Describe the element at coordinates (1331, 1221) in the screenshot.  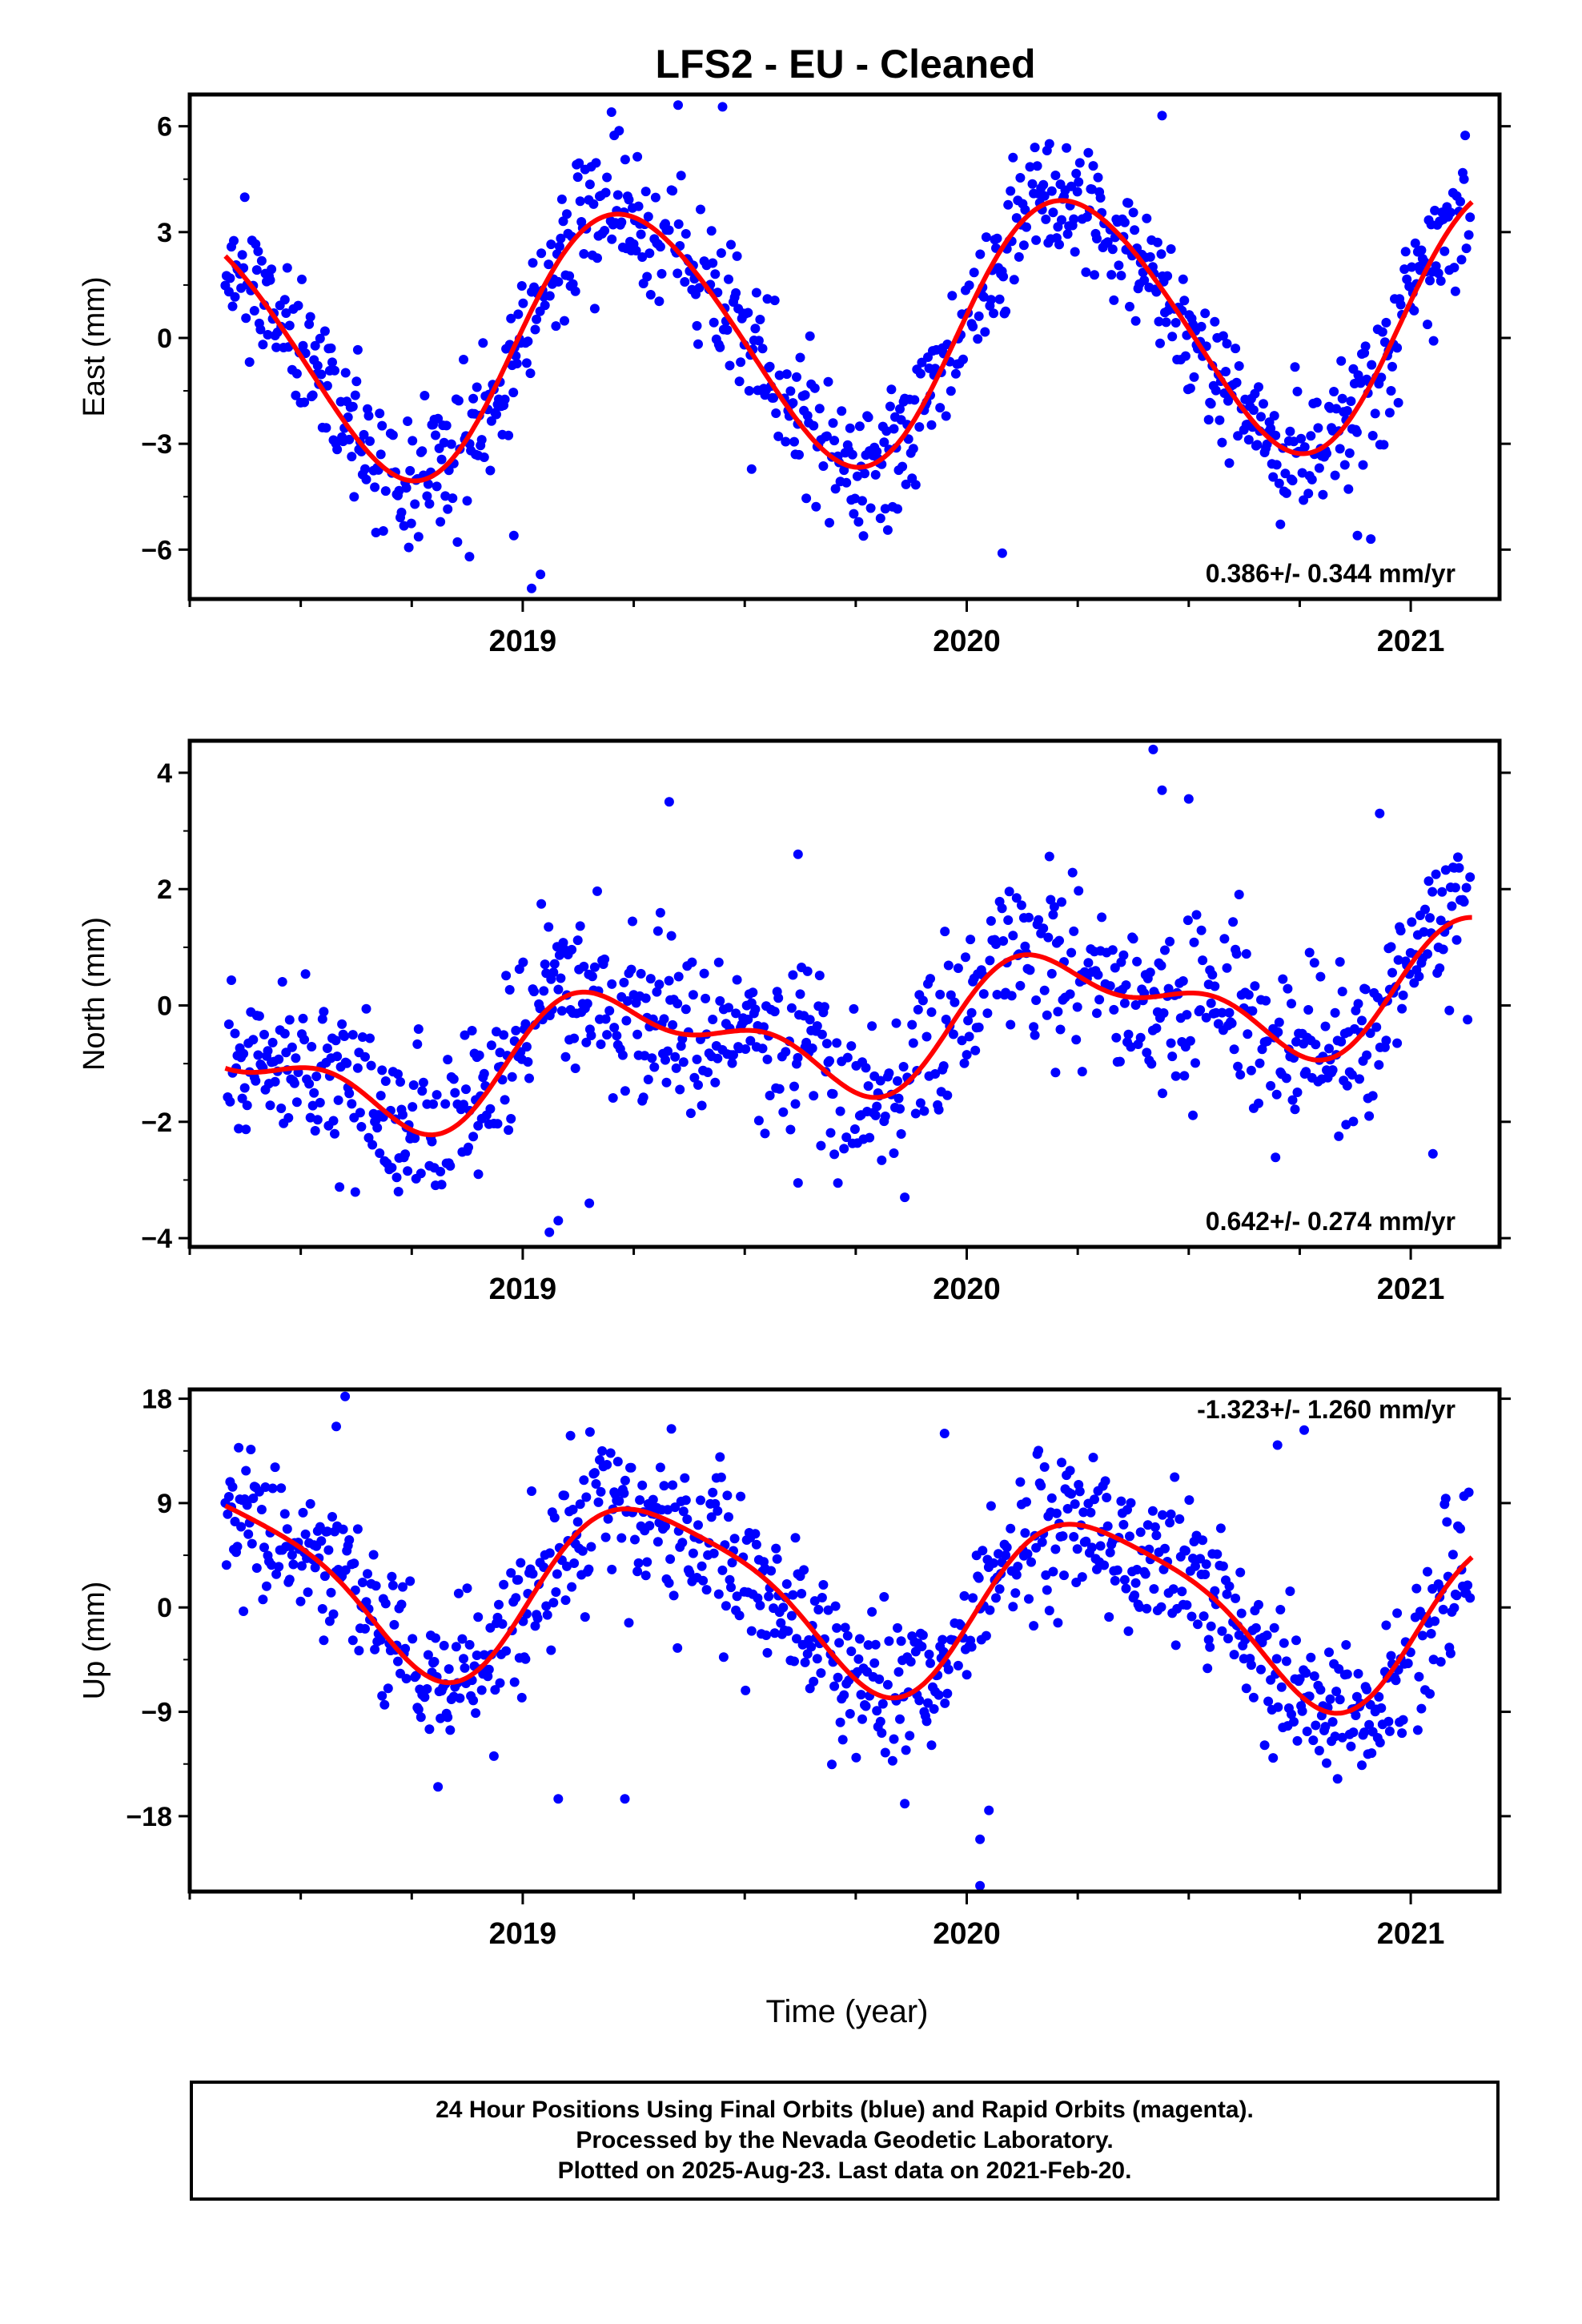
I see `north-rate-label: 0.642+/- 0.274 mm/yr` at that location.